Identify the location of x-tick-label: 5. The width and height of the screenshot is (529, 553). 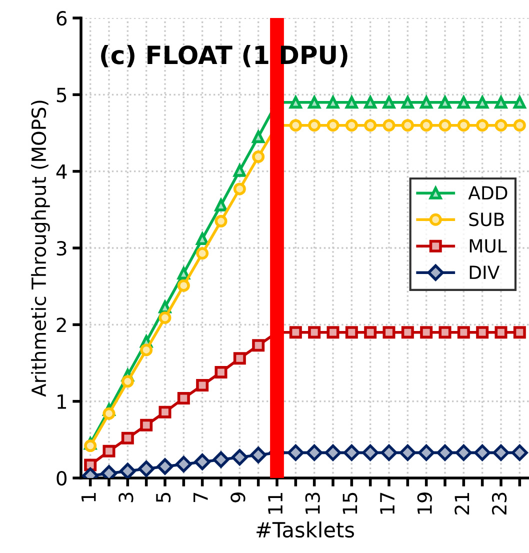
(163, 497).